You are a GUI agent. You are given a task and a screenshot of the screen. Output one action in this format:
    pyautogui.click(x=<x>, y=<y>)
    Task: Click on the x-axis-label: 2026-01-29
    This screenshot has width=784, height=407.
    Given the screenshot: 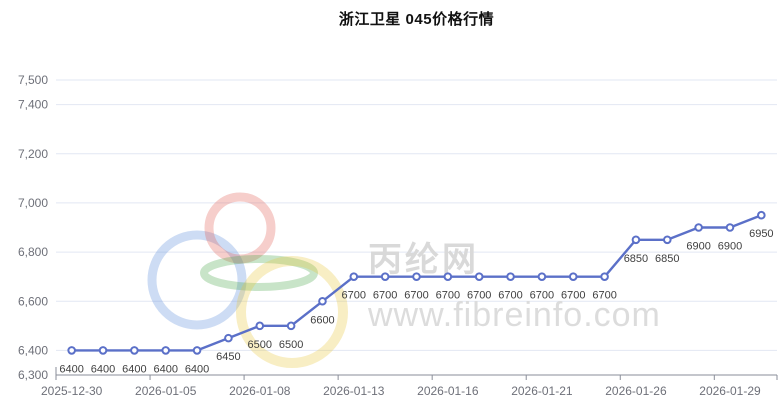 What is the action you would take?
    pyautogui.click(x=730, y=391)
    